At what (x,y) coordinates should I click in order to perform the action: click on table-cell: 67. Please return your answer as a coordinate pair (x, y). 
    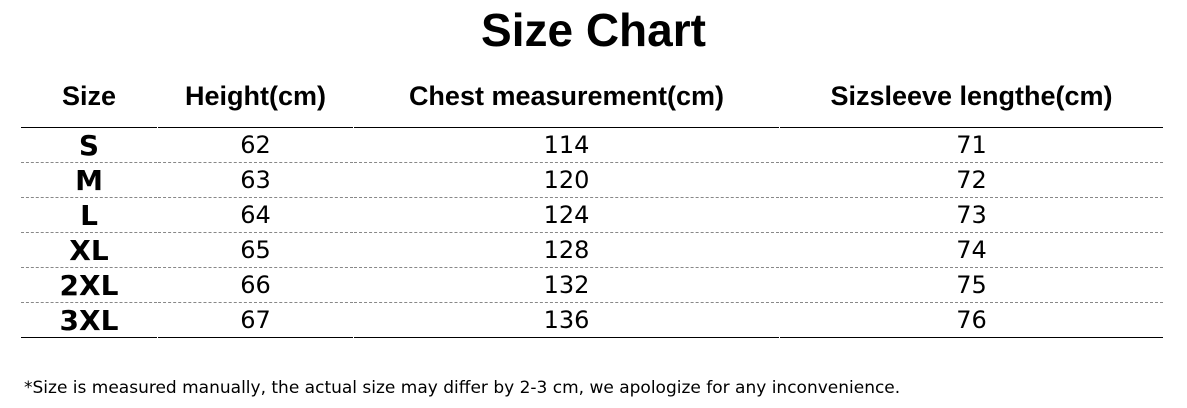
    Looking at the image, I should click on (255, 320).